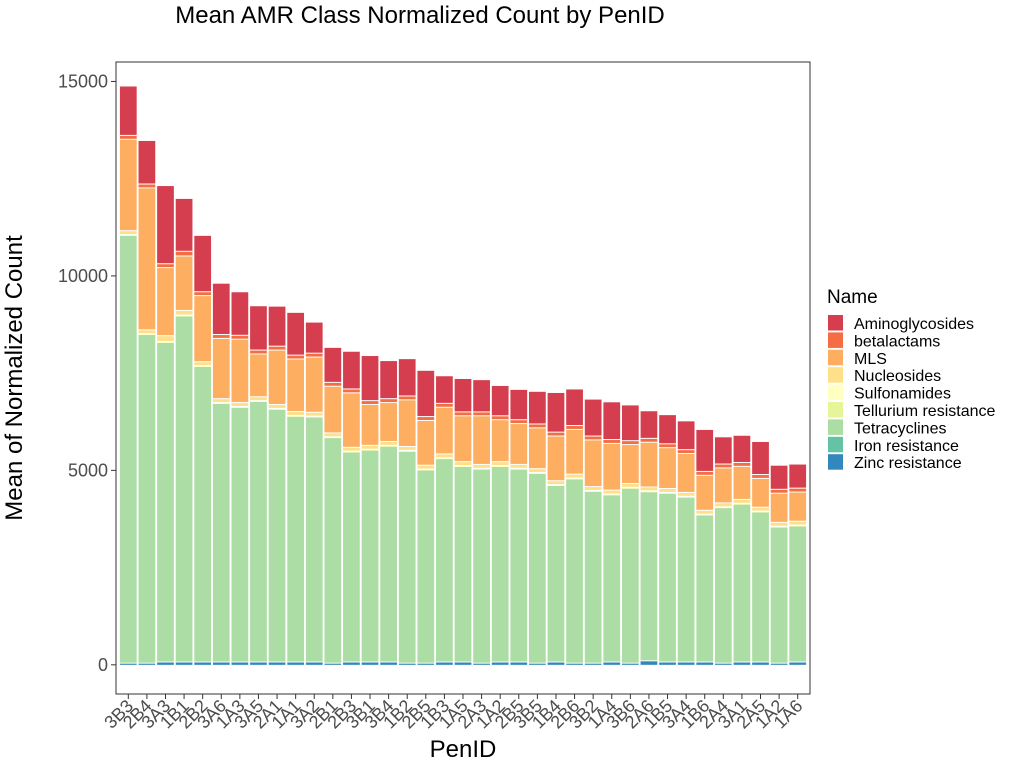 Image resolution: width=1024 pixels, height=768 pixels. I want to click on y-axis-title: Mean of Normalized Count, so click(14, 378).